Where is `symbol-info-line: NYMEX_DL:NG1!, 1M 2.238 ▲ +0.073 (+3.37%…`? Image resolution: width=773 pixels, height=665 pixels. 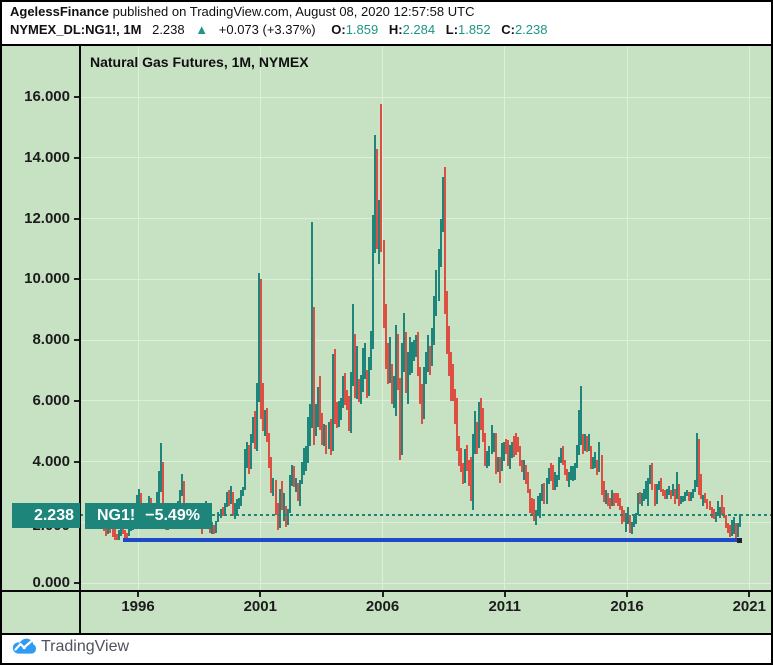
symbol-info-line: NYMEX_DL:NG1!, 1M 2.238 ▲ +0.073 (+3.37%… is located at coordinates (278, 29).